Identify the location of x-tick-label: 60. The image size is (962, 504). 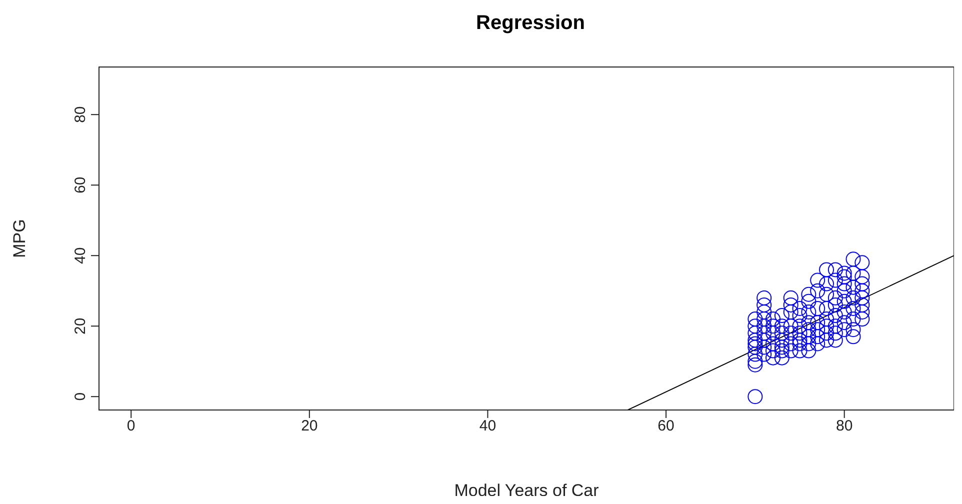
(666, 426).